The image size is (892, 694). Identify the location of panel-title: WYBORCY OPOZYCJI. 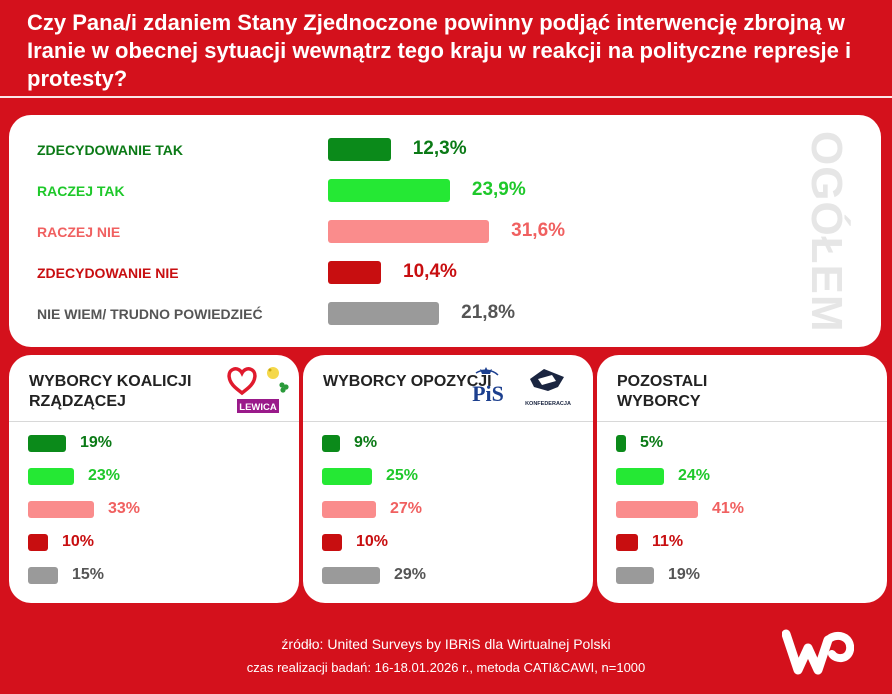
(407, 381).